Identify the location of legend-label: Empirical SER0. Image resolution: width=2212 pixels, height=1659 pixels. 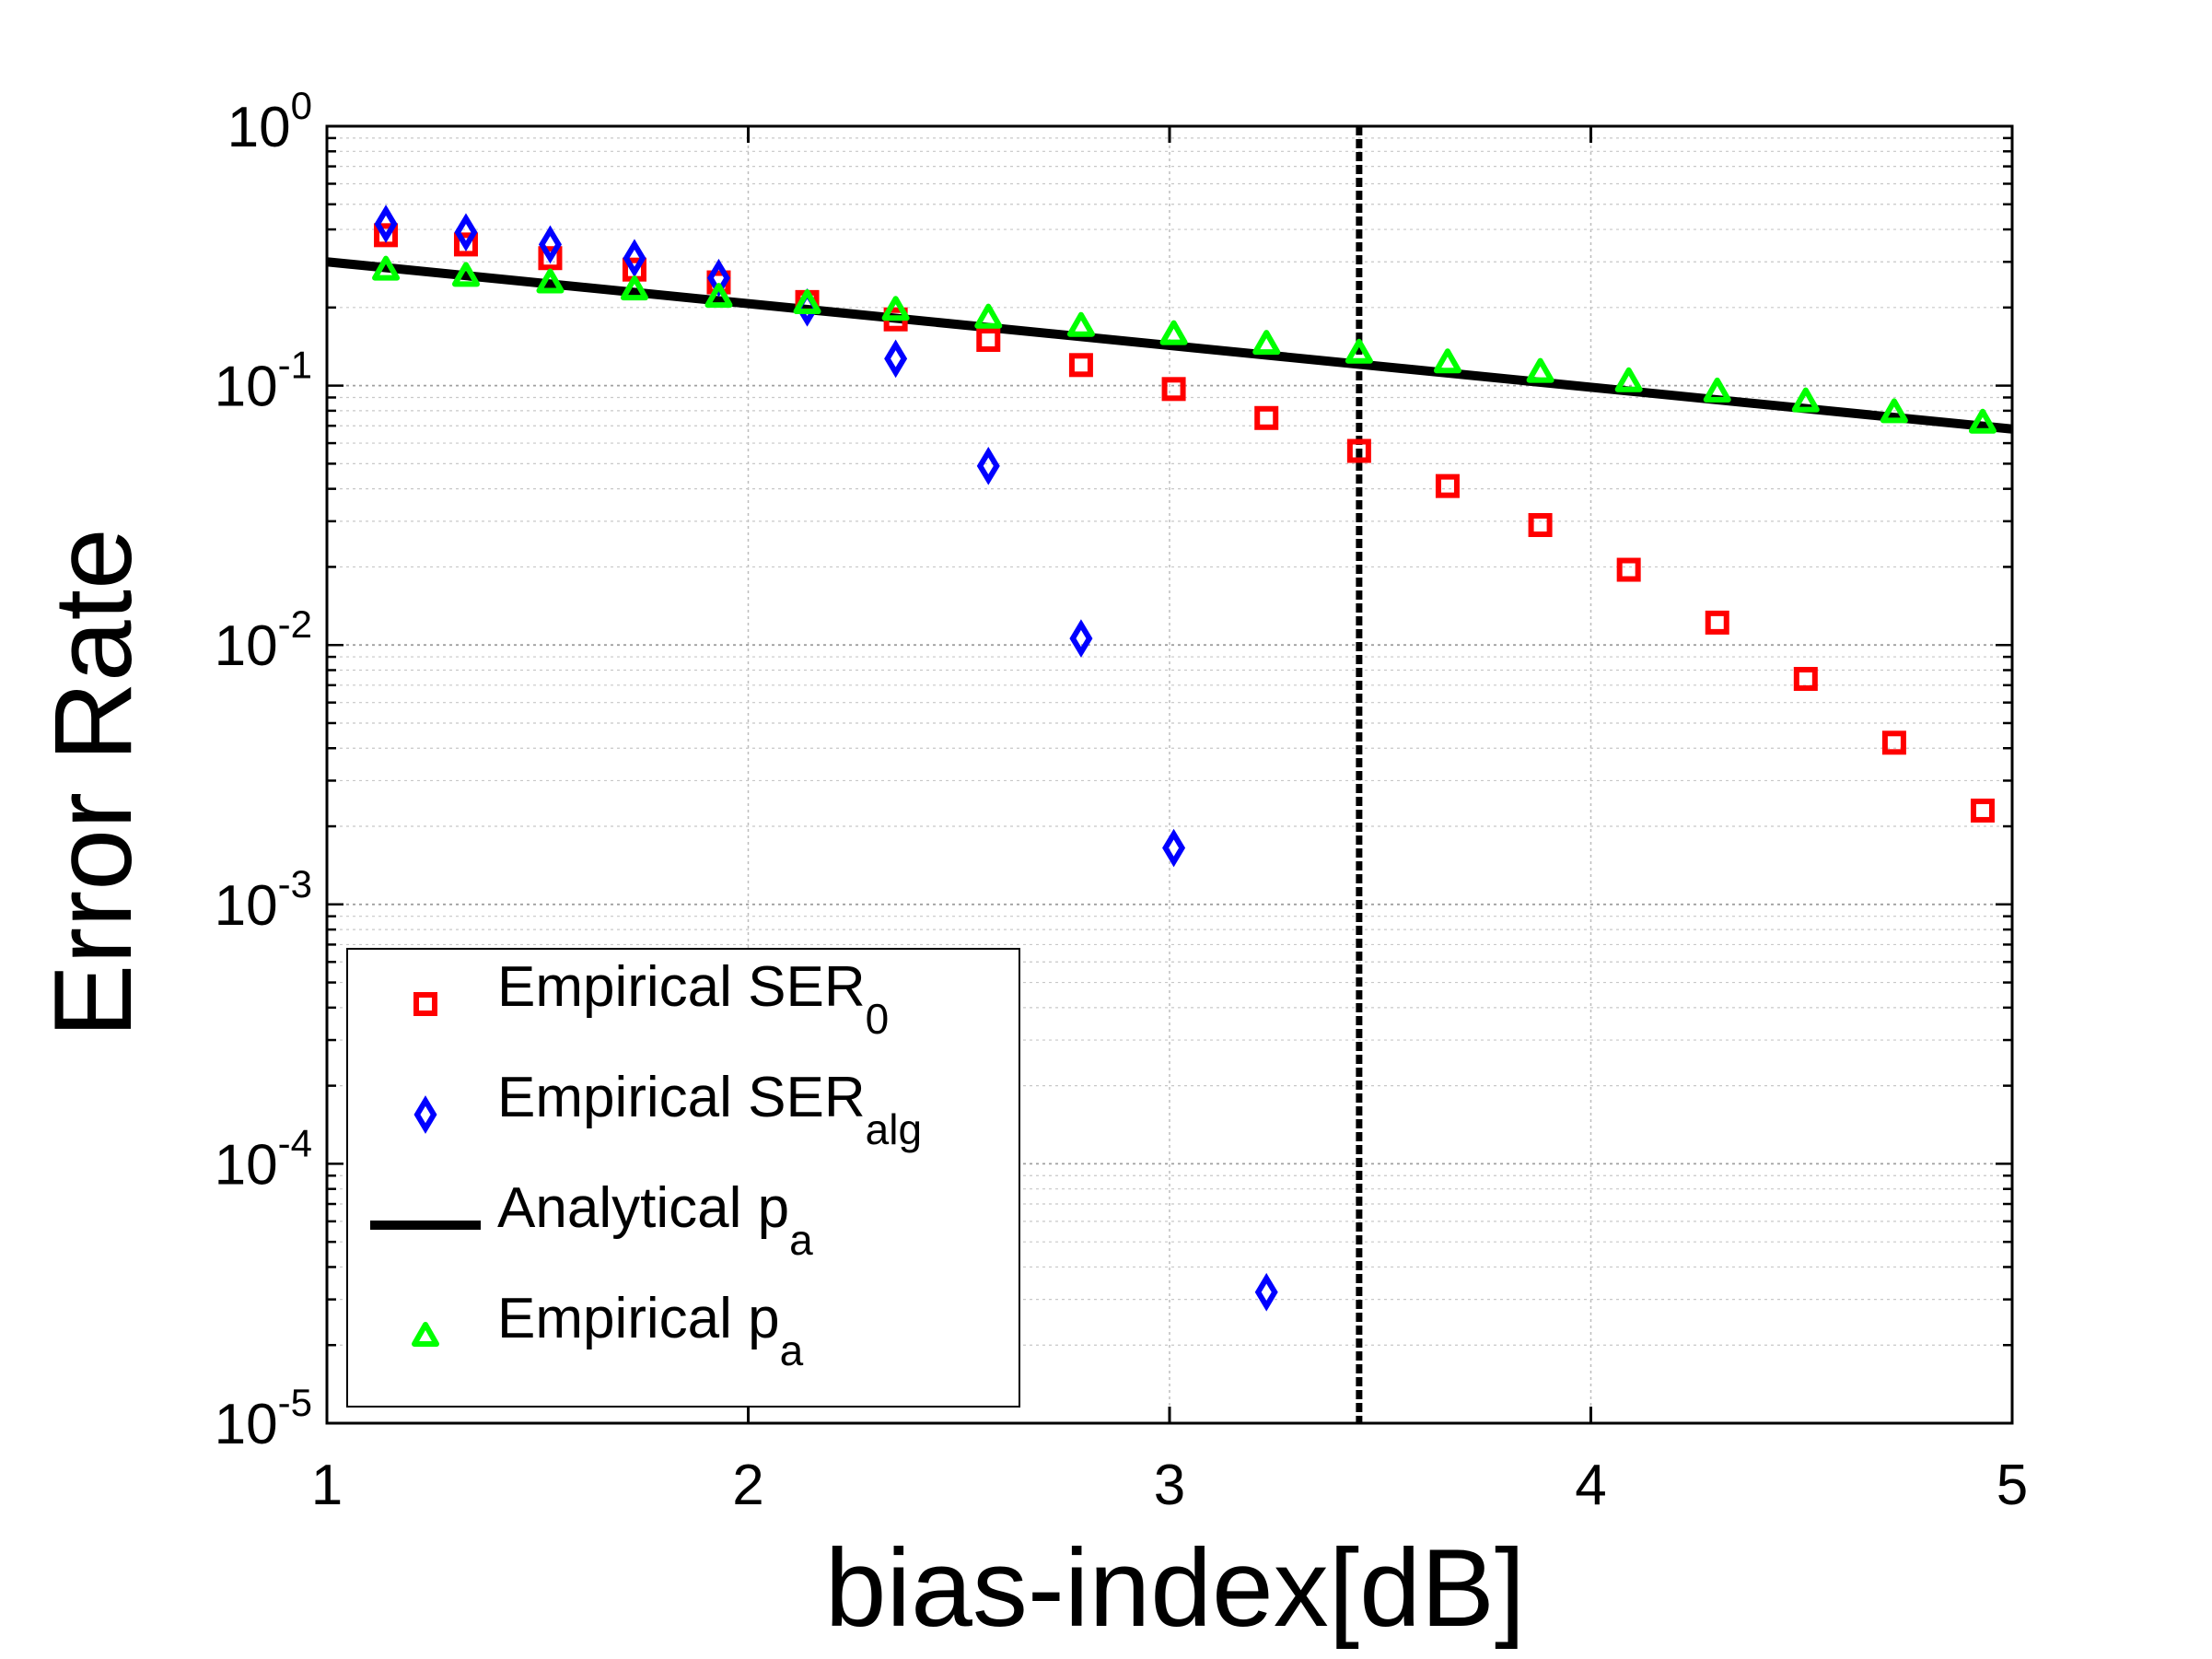
(693, 999).